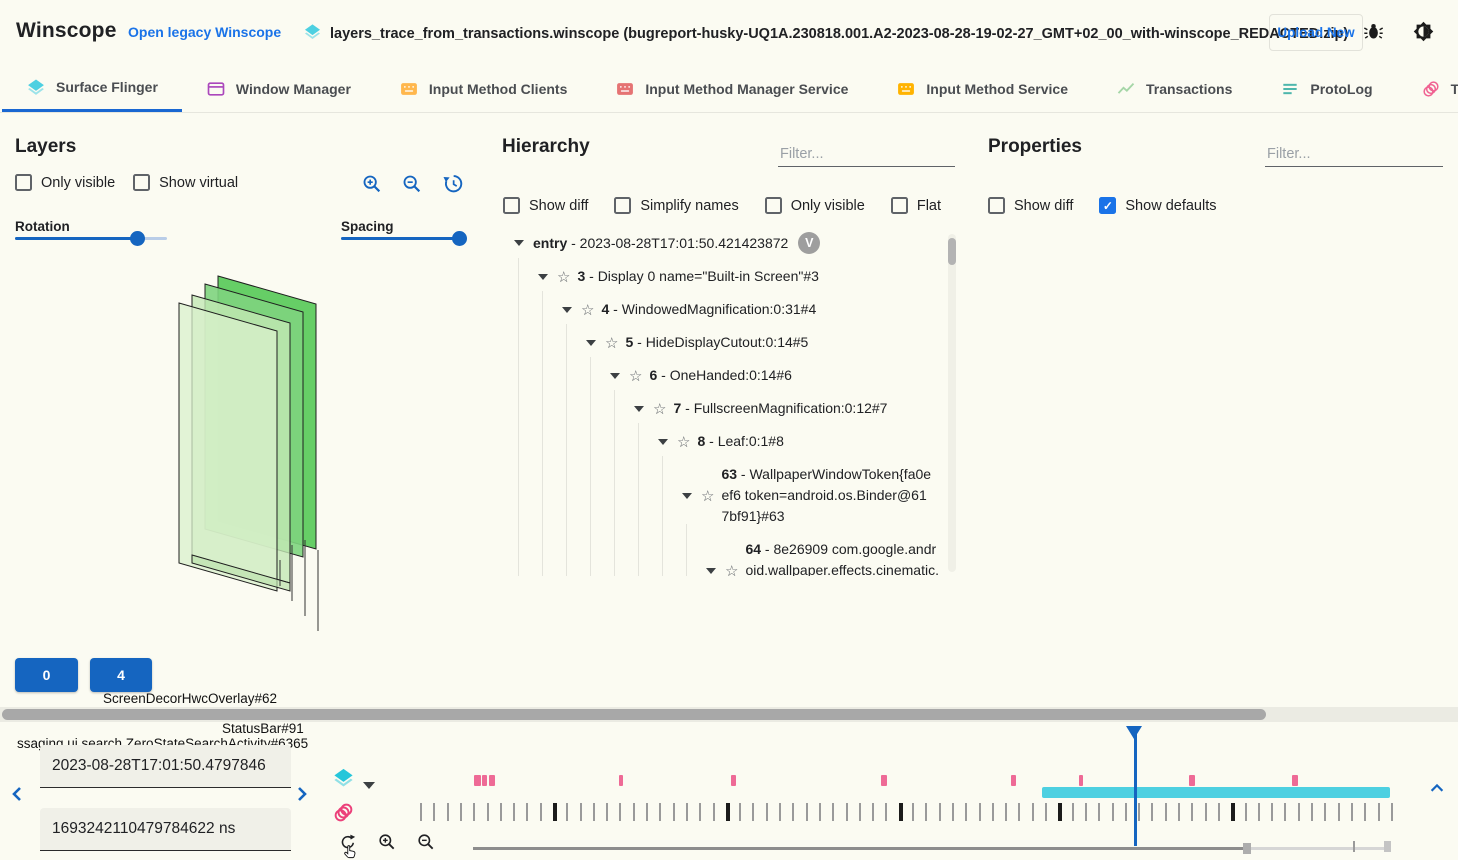 Image resolution: width=1458 pixels, height=860 pixels. Describe the element at coordinates (717, 375) in the screenshot. I see `tree-node-6: ☆ 6 - OneHanded:0:14#6` at that location.